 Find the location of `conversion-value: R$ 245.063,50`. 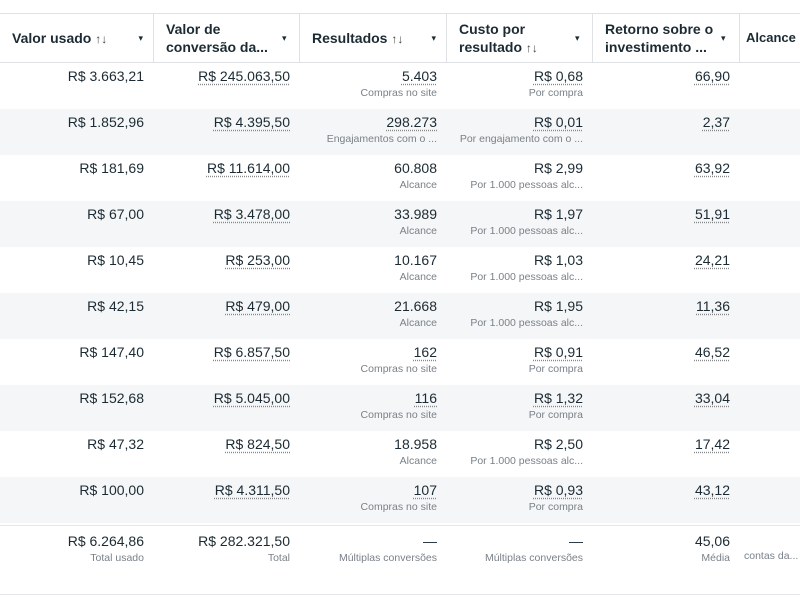

conversion-value: R$ 245.063,50 is located at coordinates (244, 76).